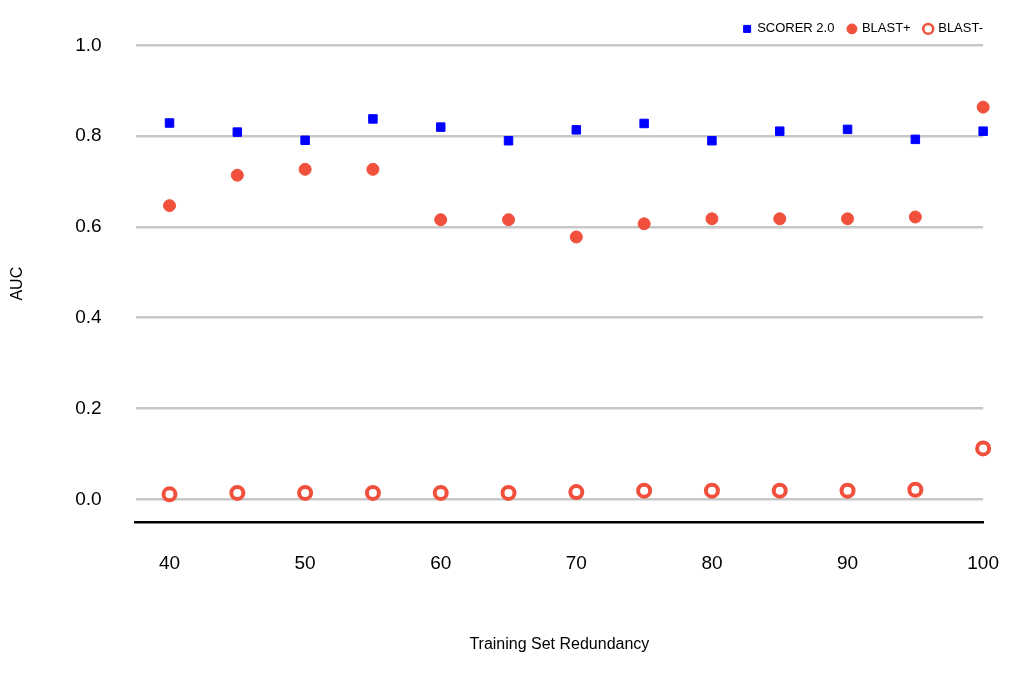 Image resolution: width=1029 pixels, height=686 pixels. What do you see at coordinates (796, 28) in the screenshot?
I see `legend-label: SCORER 2.0` at bounding box center [796, 28].